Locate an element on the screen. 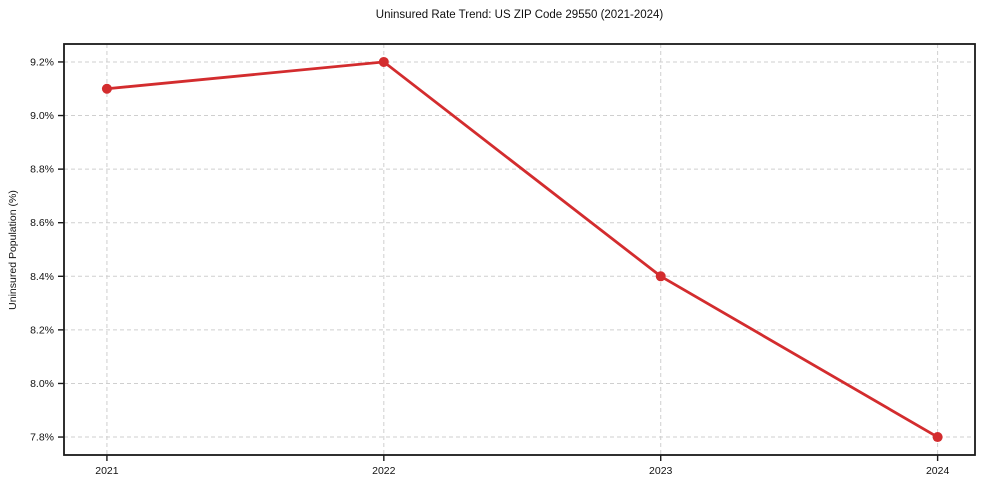  y-tick-label: 8.6% is located at coordinates (42, 223).